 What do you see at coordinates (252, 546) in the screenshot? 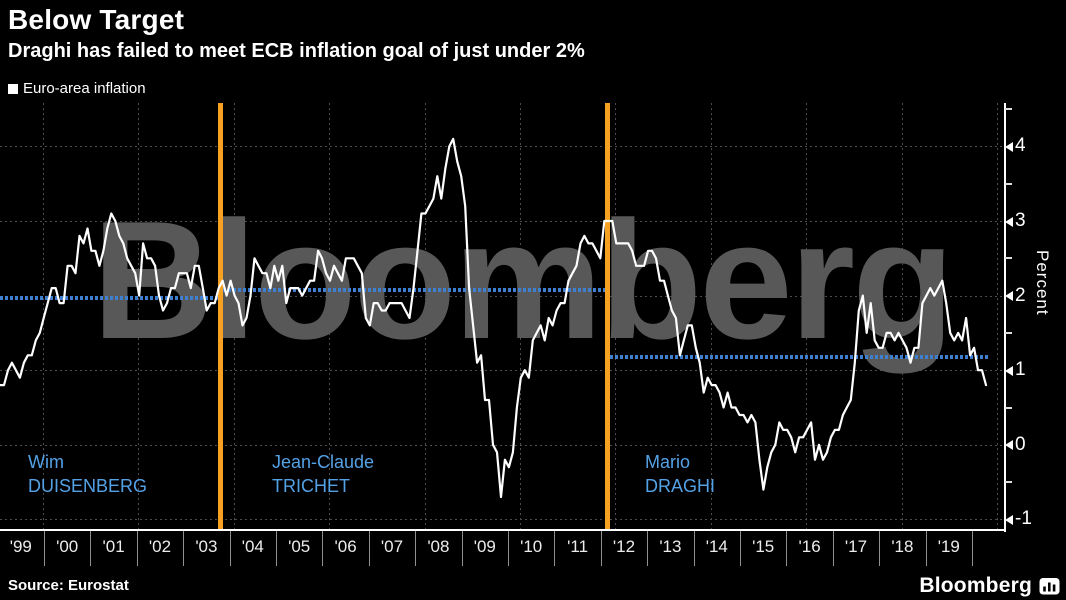
I see `x-axis-year-label: '04` at bounding box center [252, 546].